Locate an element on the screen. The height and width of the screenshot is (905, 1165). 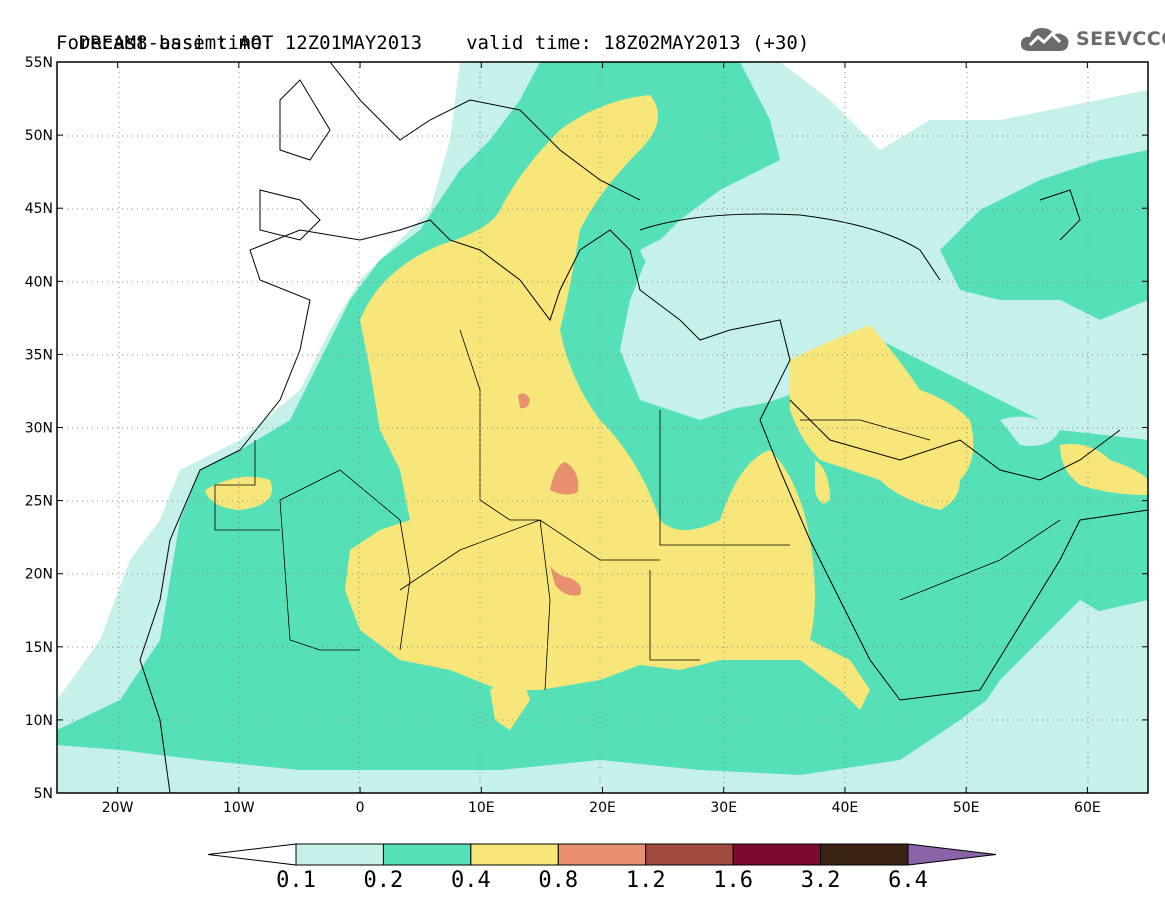
lat-tick-label: 10N is located at coordinates (39, 721).